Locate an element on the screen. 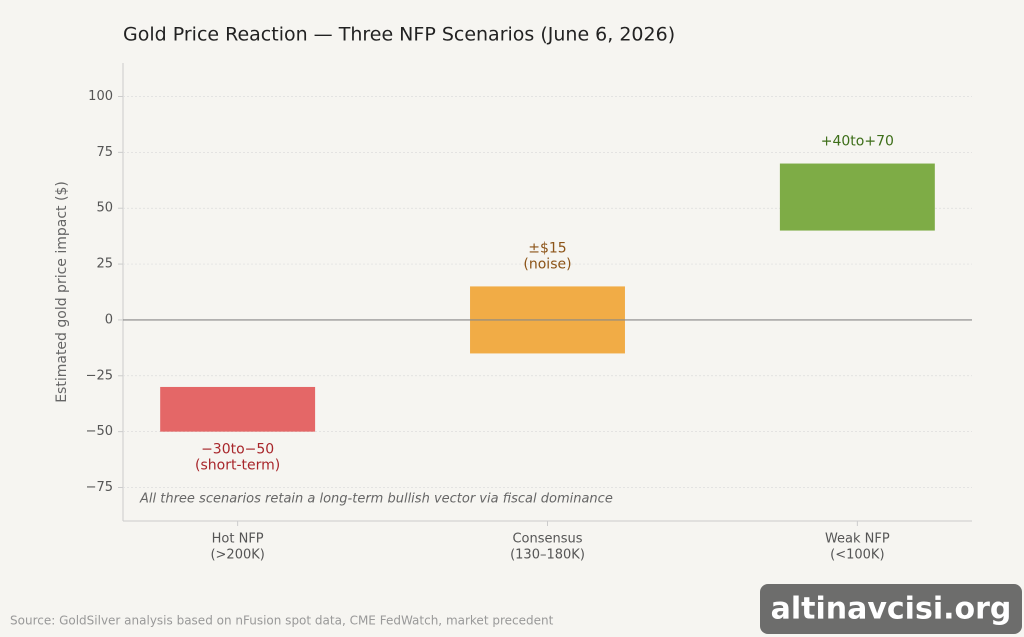  x-tick-label: (>200K) is located at coordinates (237, 555).